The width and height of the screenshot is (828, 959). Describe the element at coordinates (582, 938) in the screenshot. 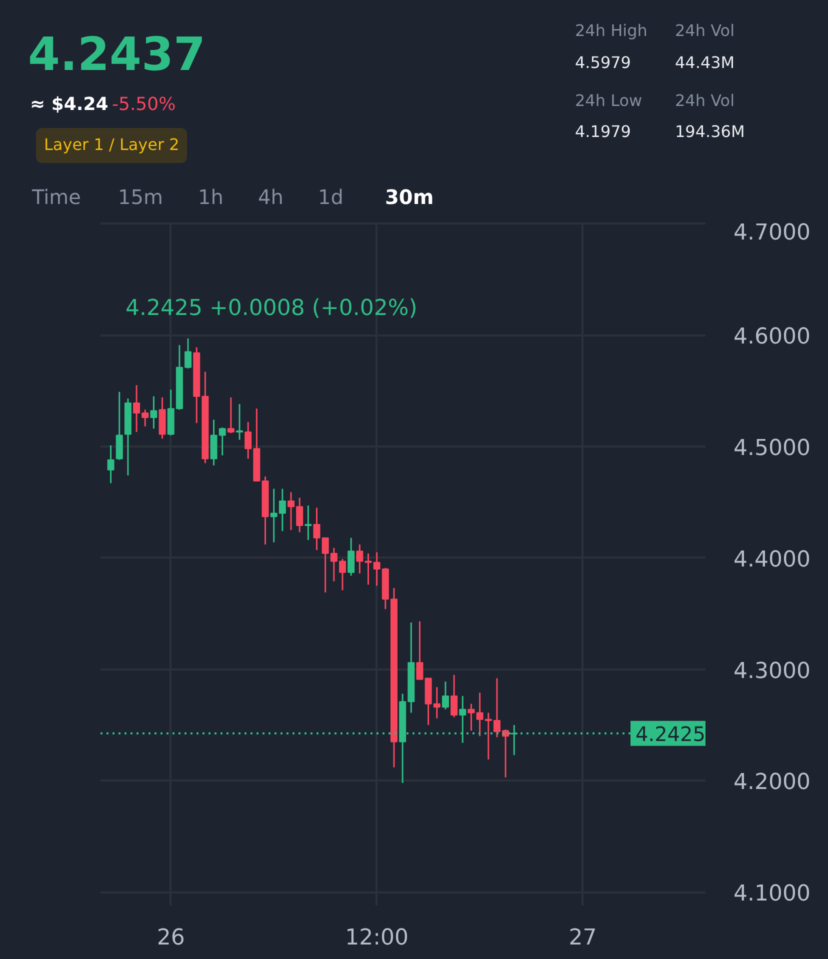

I see `x-tick-label: 27` at that location.